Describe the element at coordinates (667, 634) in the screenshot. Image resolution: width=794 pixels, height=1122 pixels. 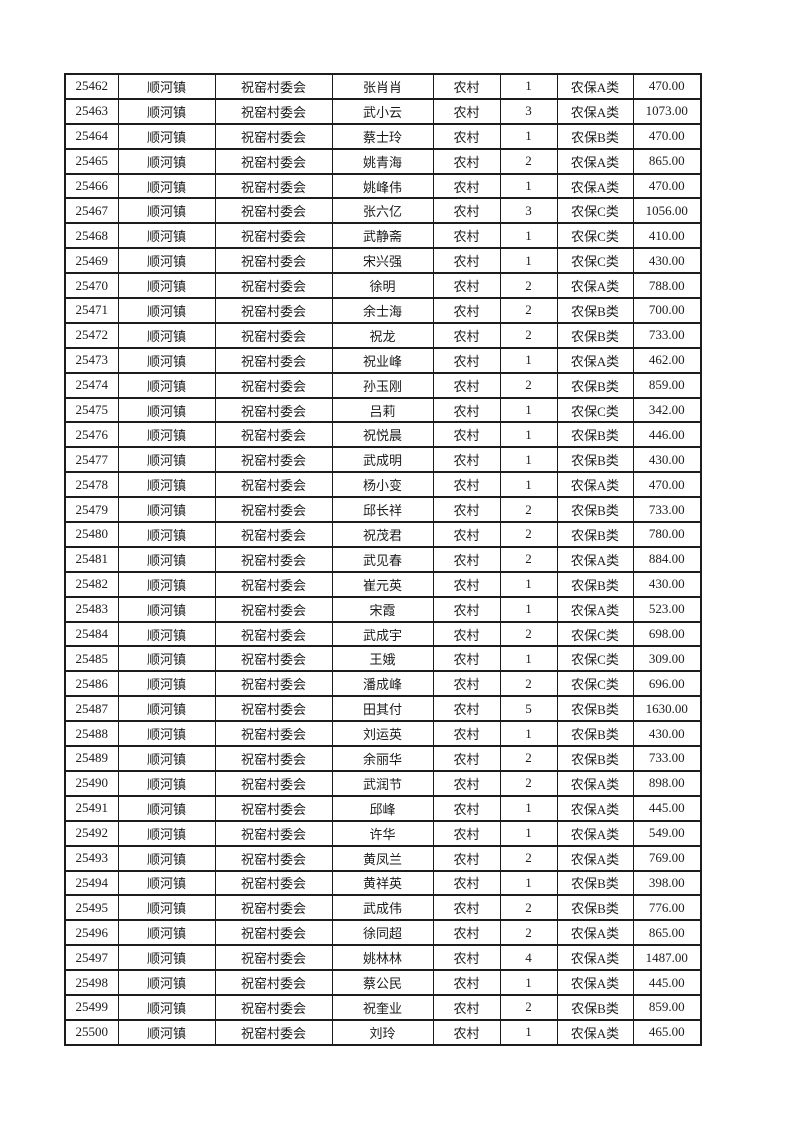
I see `cell-amount: 698.00` at that location.